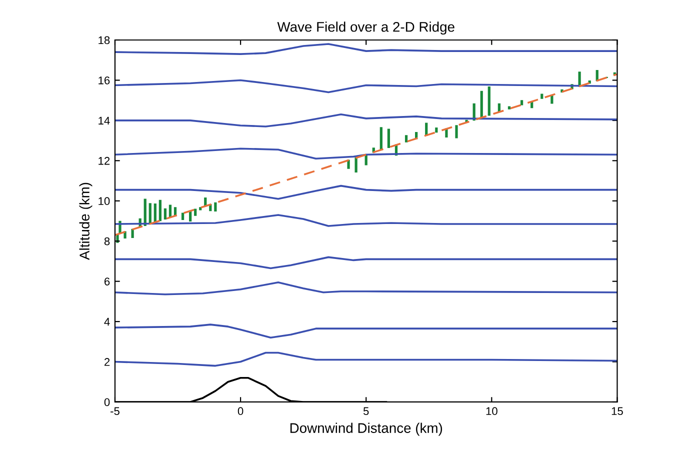  What do you see at coordinates (85, 221) in the screenshot?
I see `y-axis-title: Altitude (km)` at bounding box center [85, 221].